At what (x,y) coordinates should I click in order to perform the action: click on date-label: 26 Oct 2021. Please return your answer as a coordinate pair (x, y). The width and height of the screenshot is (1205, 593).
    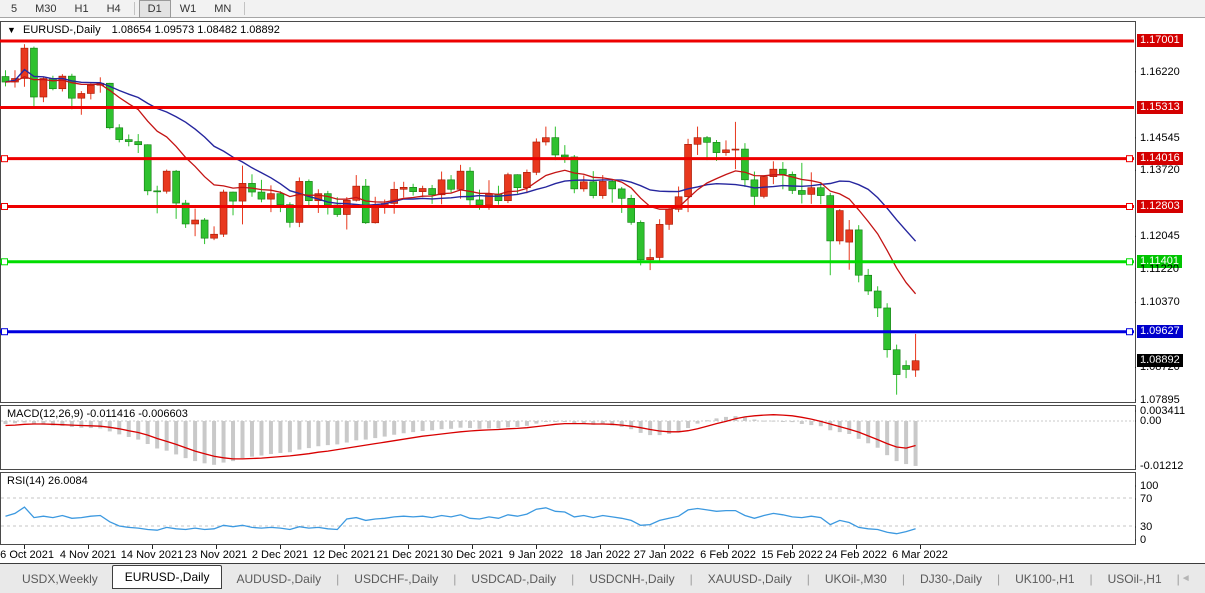
    Looking at the image, I should click on (27, 555).